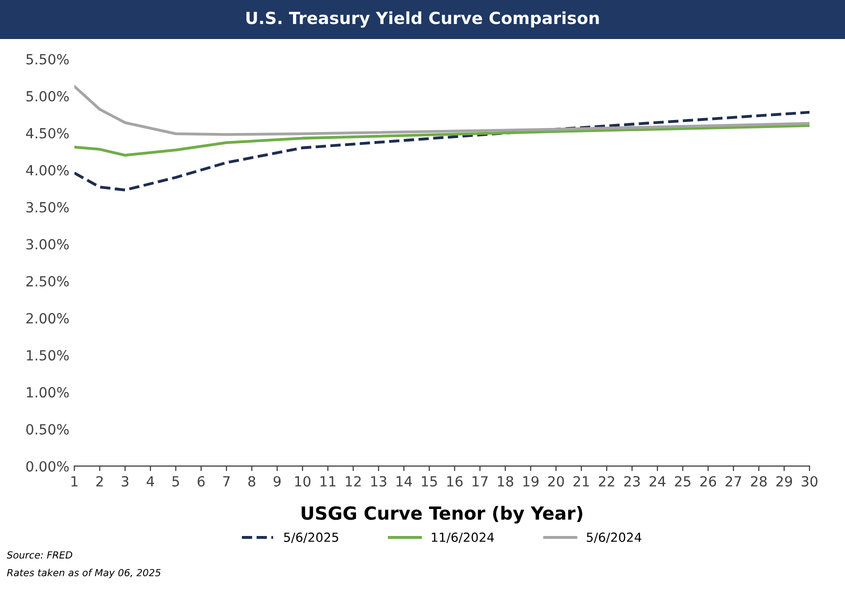 The width and height of the screenshot is (845, 590). I want to click on y-tick-label: 4.50%, so click(47, 133).